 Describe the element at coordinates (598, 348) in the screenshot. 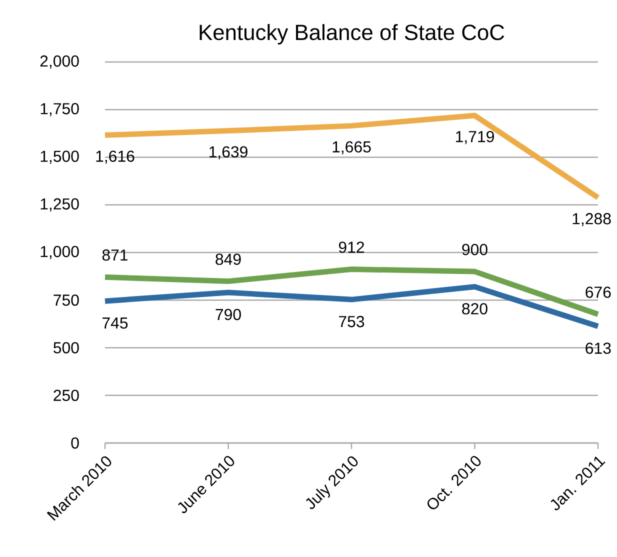

I see `data-label: 613` at that location.